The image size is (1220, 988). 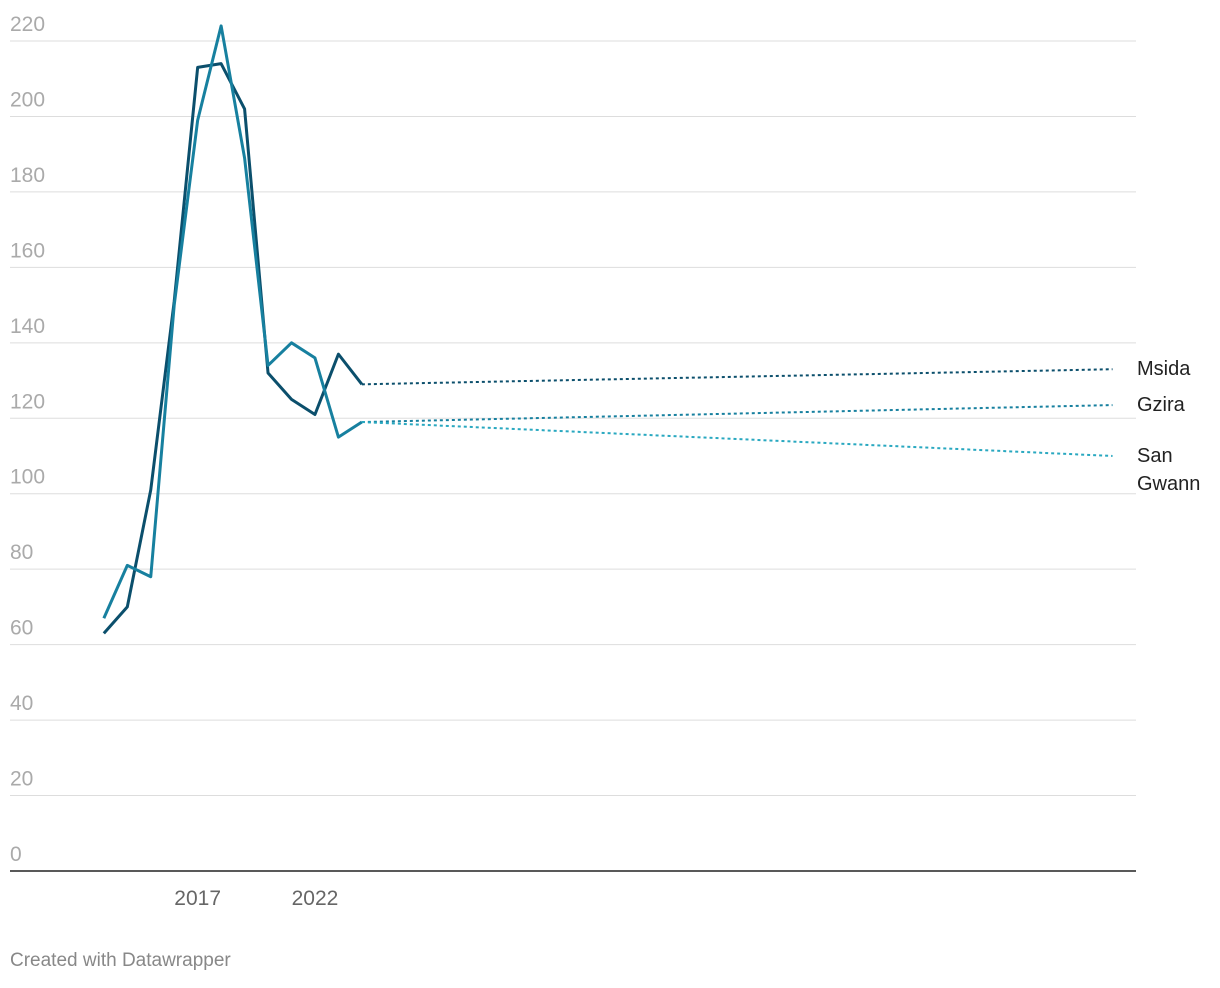 I want to click on footer: Created with Datawrapper, so click(x=120, y=960).